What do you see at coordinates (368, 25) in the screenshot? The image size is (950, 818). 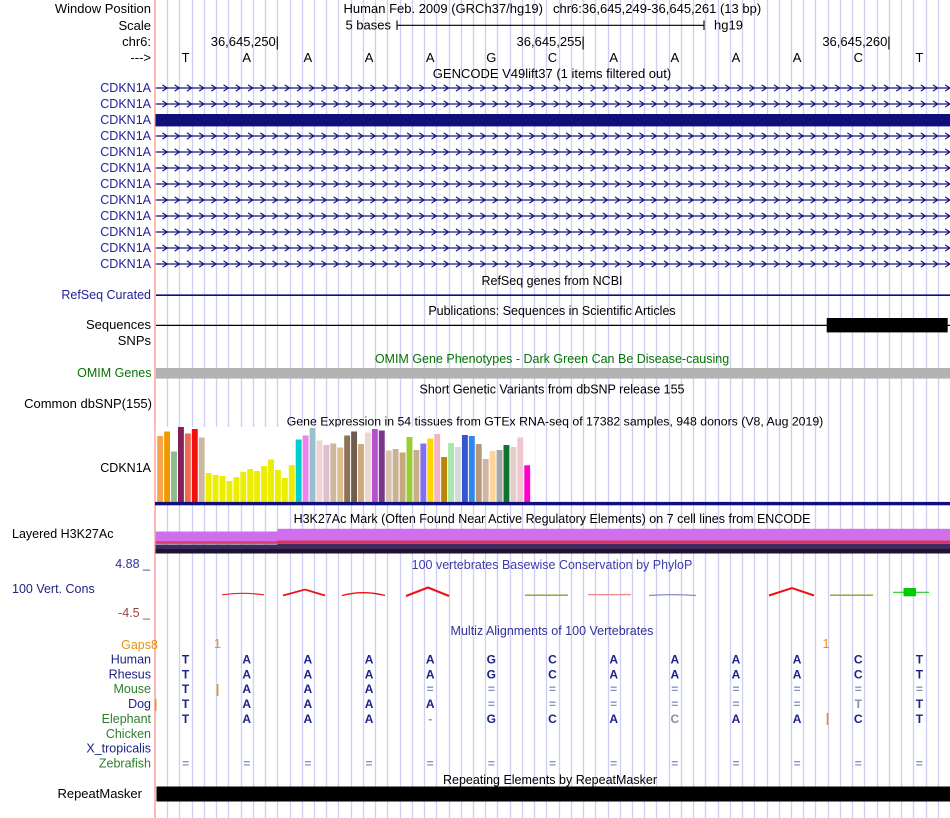 I see `svg-text: 5 bases` at bounding box center [368, 25].